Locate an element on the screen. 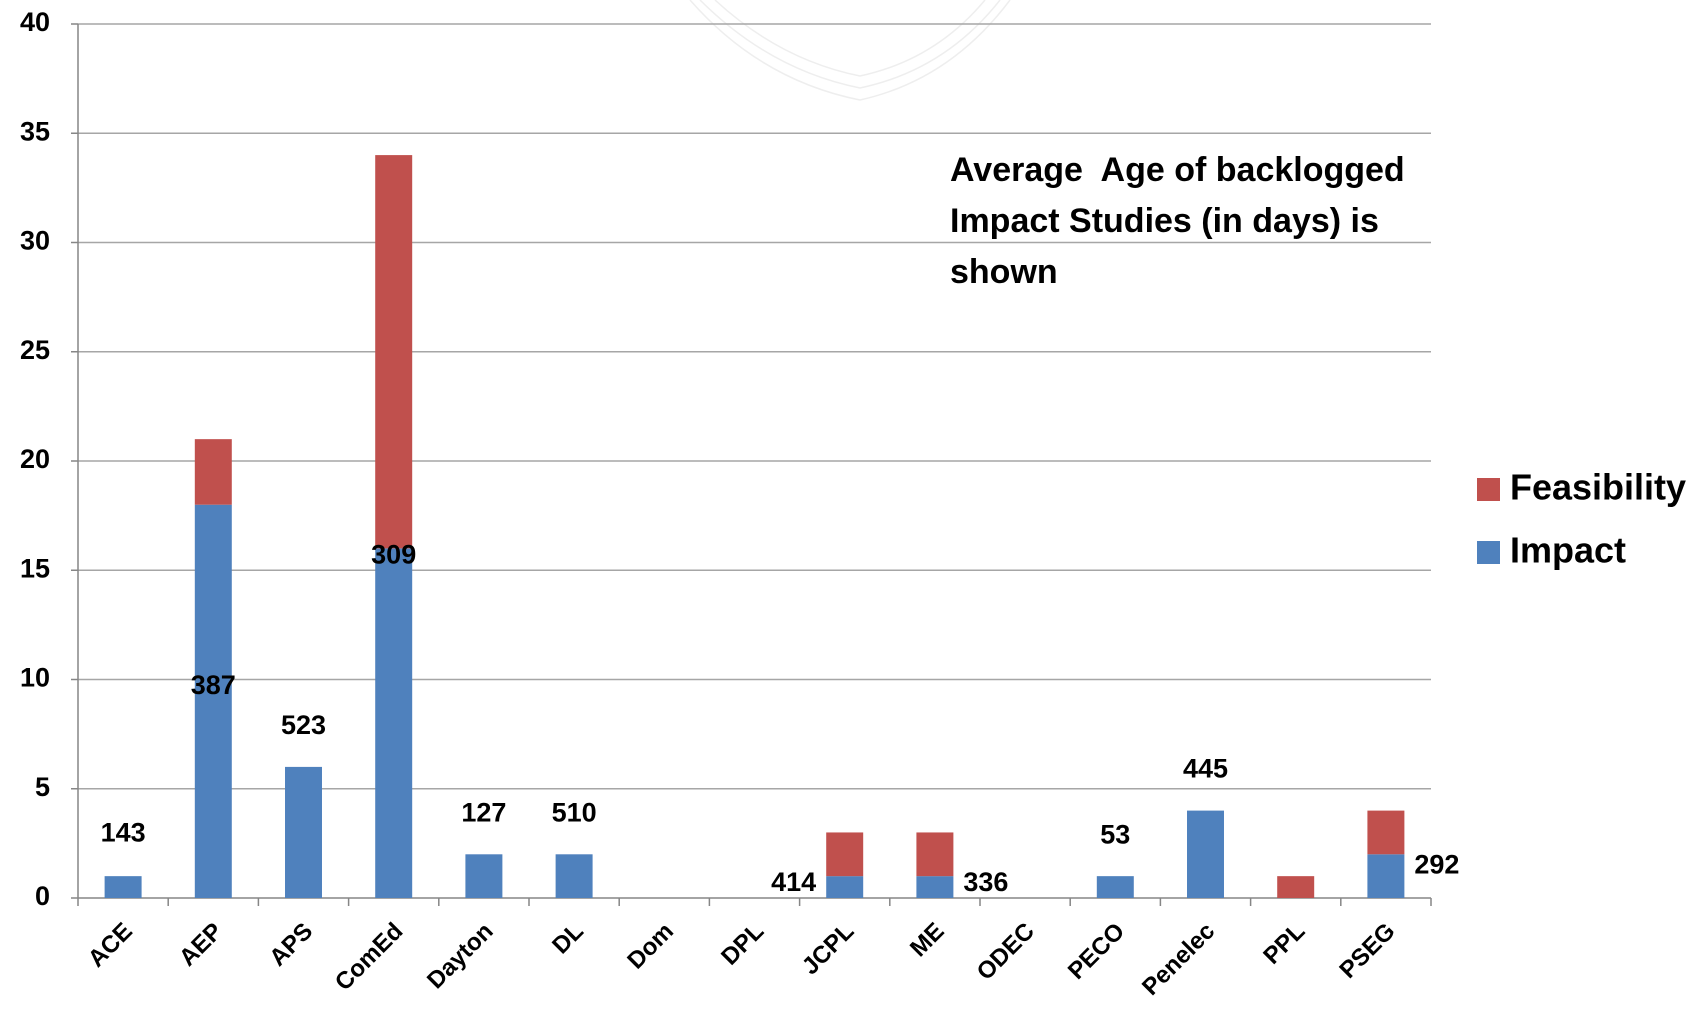 This screenshot has height=1013, width=1691. x-tick-label: Penelec is located at coordinates (1178, 959).